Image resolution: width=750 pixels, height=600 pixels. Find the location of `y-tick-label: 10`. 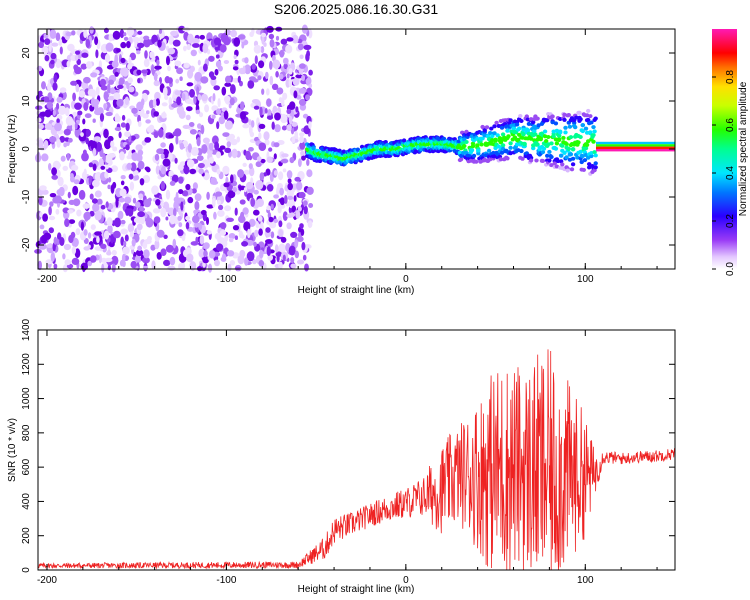

y-tick-label: 10 is located at coordinates (26, 101).